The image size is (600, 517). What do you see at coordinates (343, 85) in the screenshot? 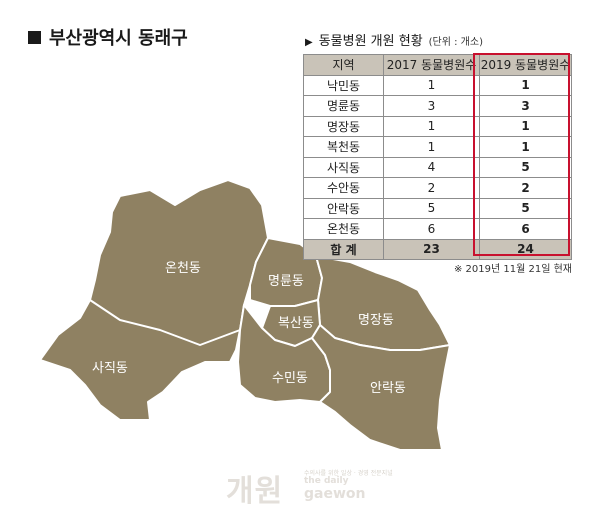
I see `row-name: 낙민동` at bounding box center [343, 85].